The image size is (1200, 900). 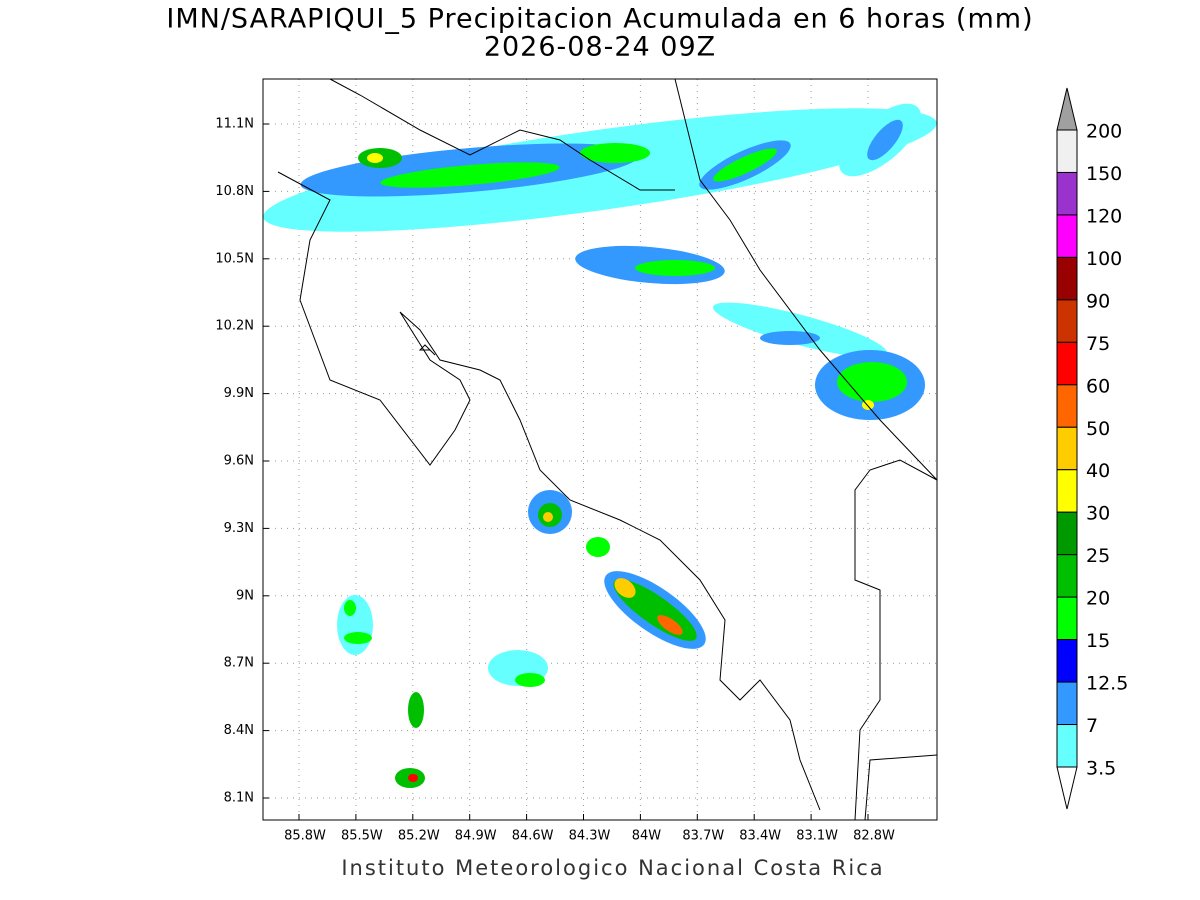 I want to click on colorbar-label: 7, so click(x=1092, y=726).